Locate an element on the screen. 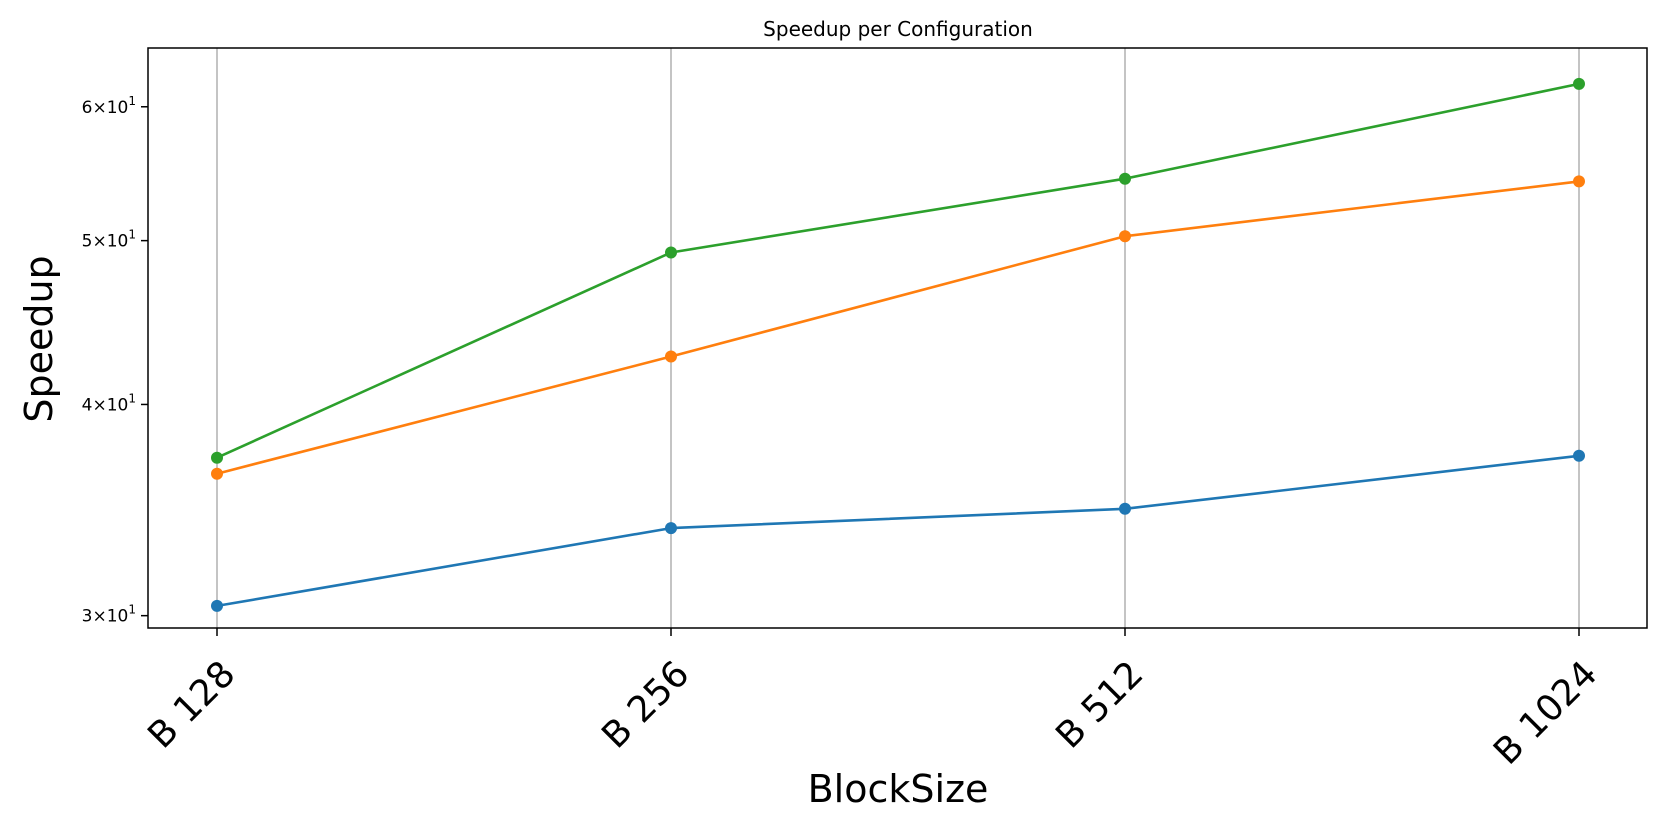  y-tick-label: 4×10¹ is located at coordinates (109, 403).